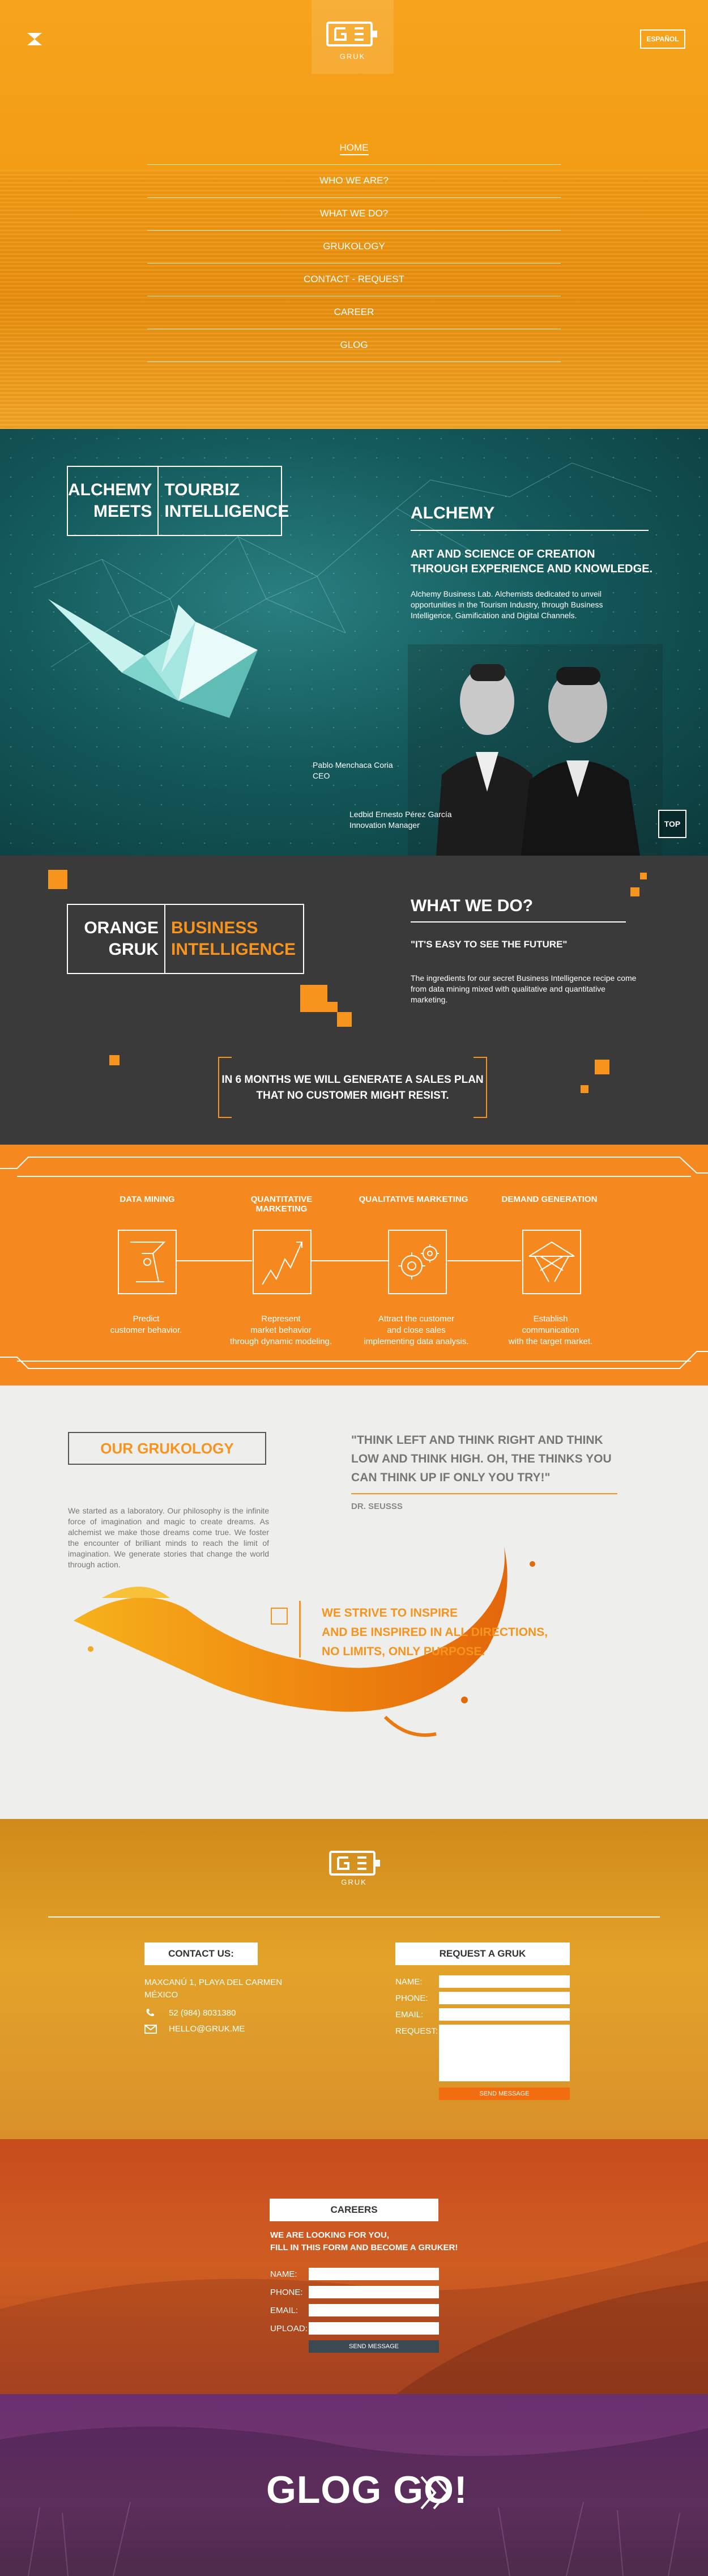 This screenshot has width=708, height=2576. Describe the element at coordinates (34, 39) in the screenshot. I see `close-menu-icon` at that location.